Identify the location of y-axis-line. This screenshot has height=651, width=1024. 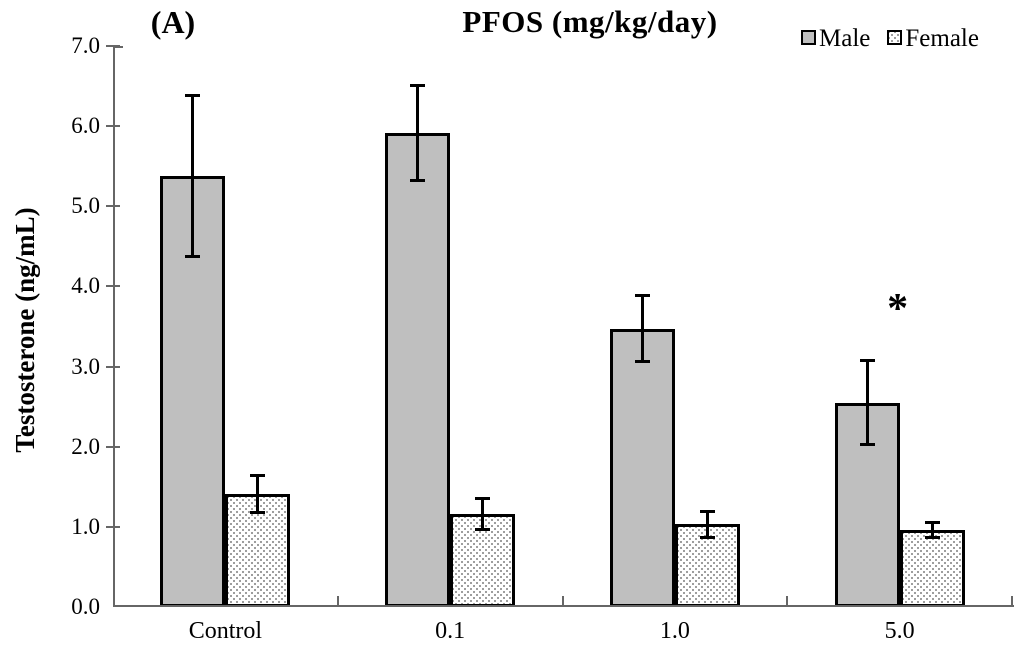
(114, 326).